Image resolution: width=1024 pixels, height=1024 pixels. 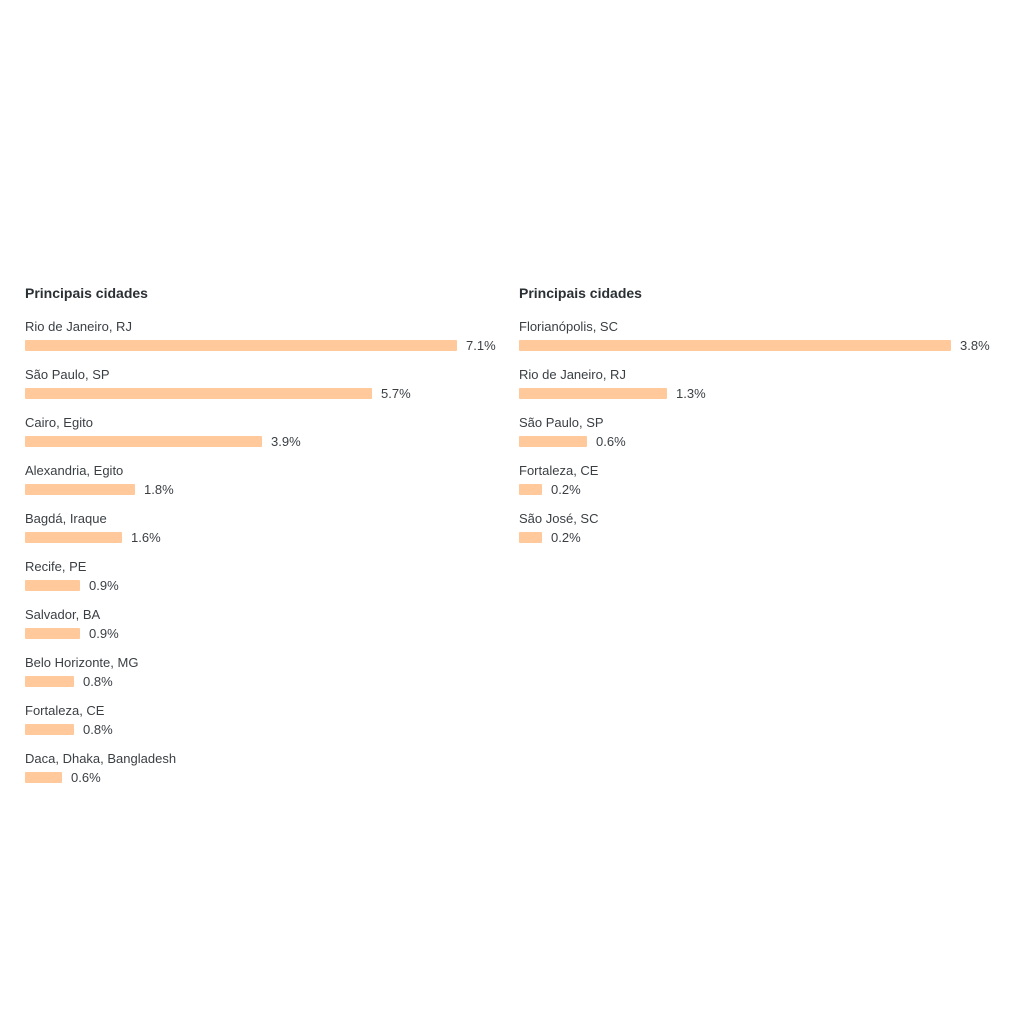 I want to click on city-row: Belo Horizonte, MG 0.8%, so click(x=262, y=679).